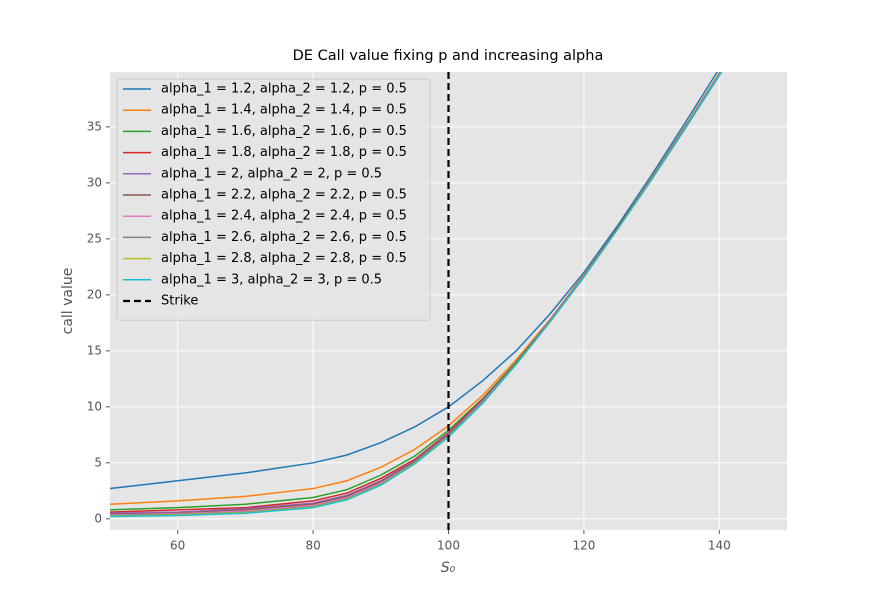 The width and height of the screenshot is (875, 595). What do you see at coordinates (312, 546) in the screenshot?
I see `x-tick-label: 80` at bounding box center [312, 546].